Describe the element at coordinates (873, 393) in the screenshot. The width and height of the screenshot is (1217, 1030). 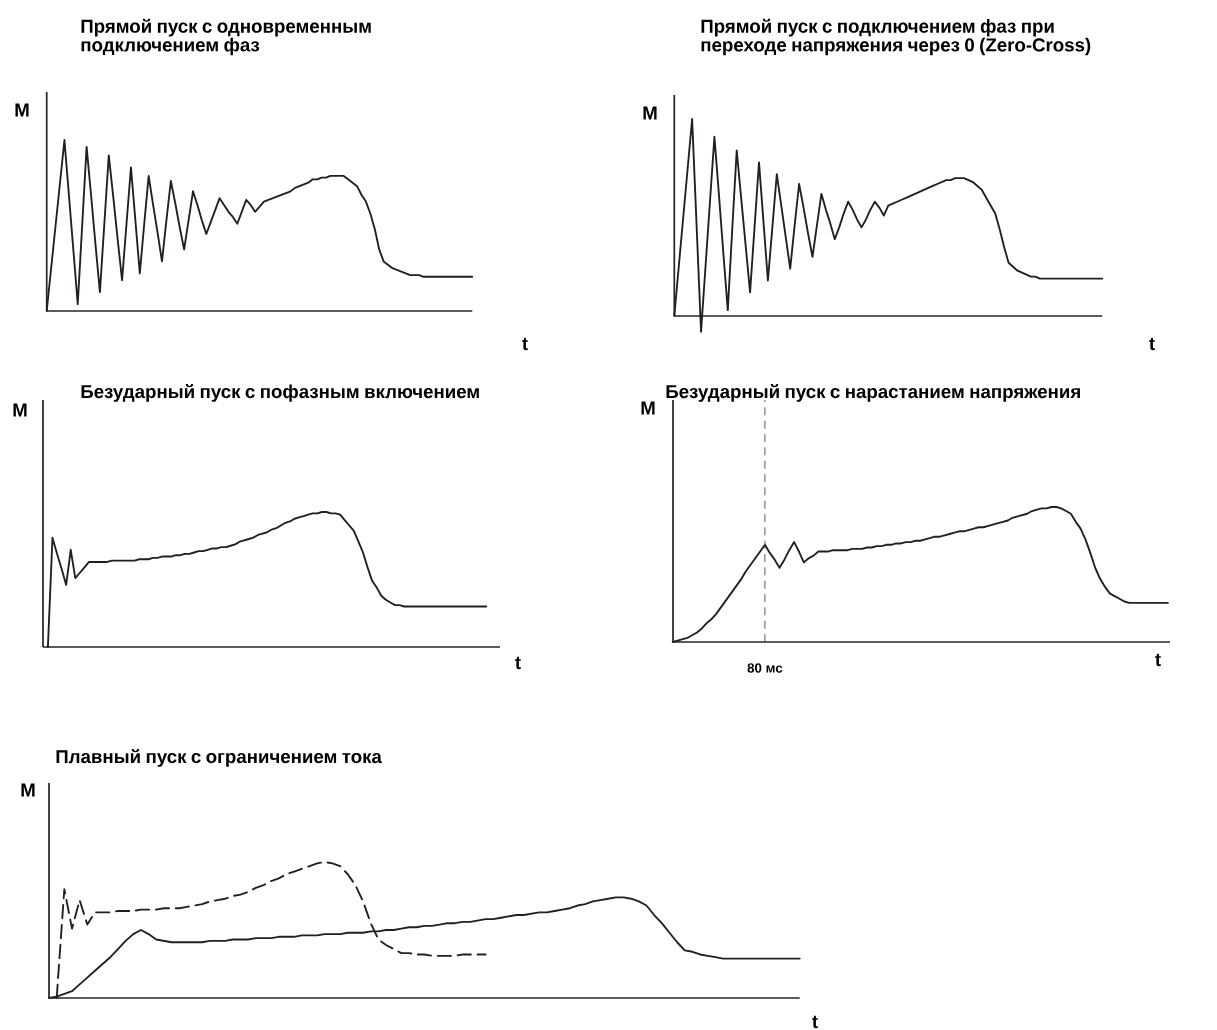
I see `chart-title: Безударный пуск с нарастанием напряжения` at that location.